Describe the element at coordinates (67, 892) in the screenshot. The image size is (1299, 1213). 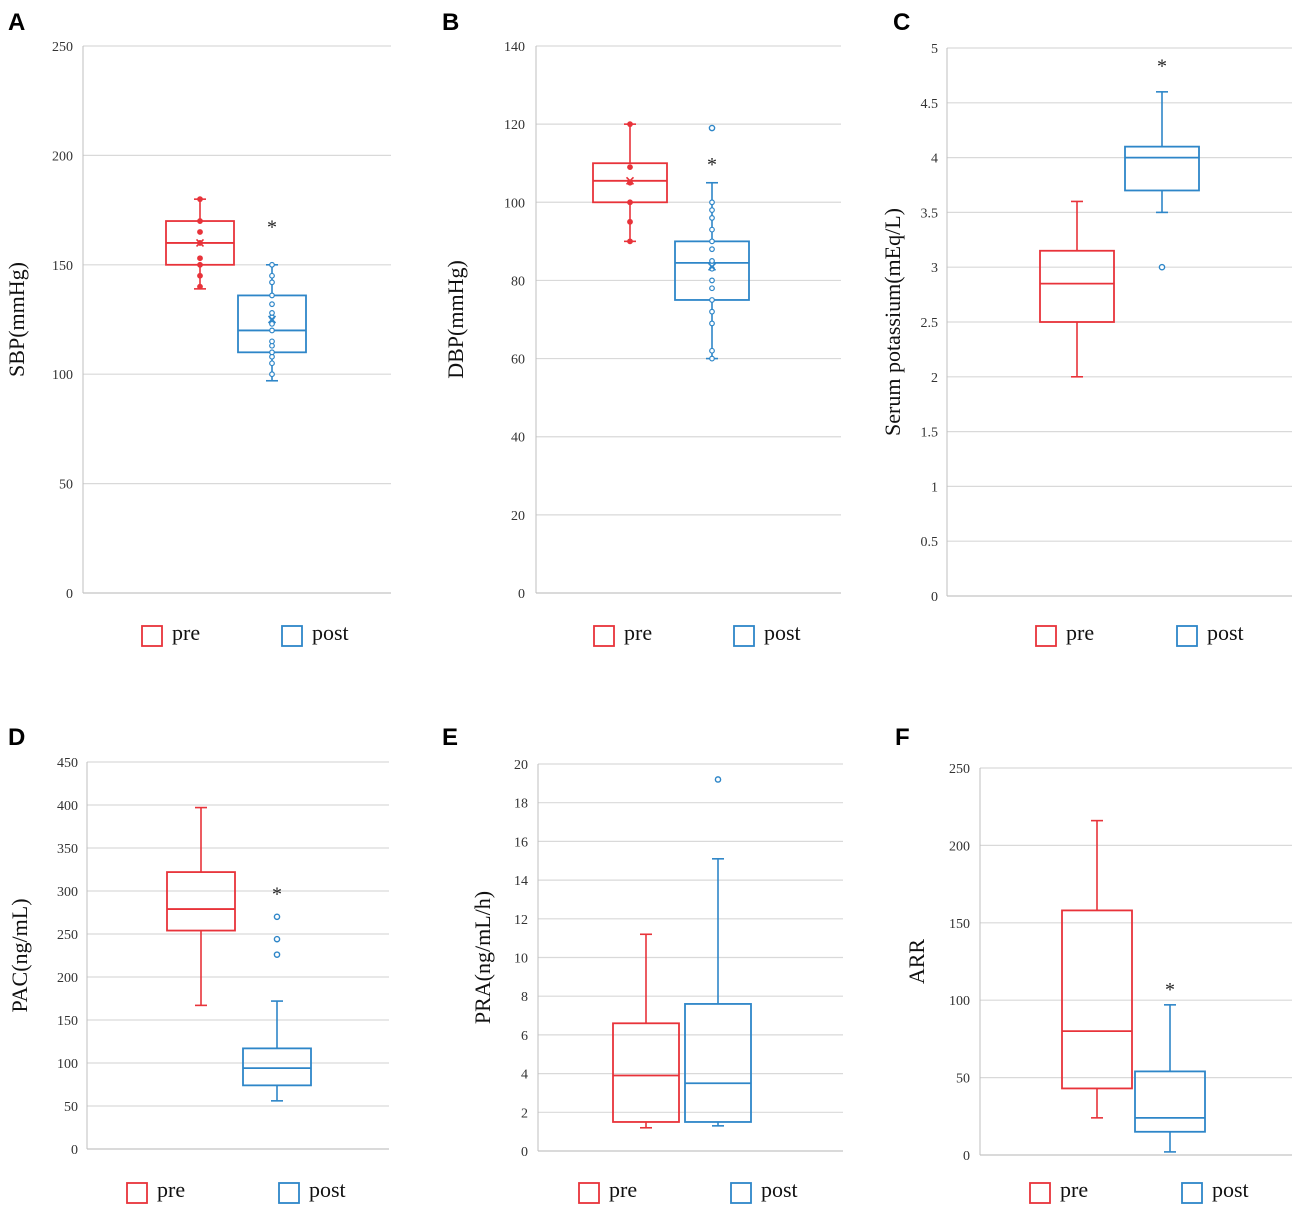
I see `y-tick-label: 300` at that location.